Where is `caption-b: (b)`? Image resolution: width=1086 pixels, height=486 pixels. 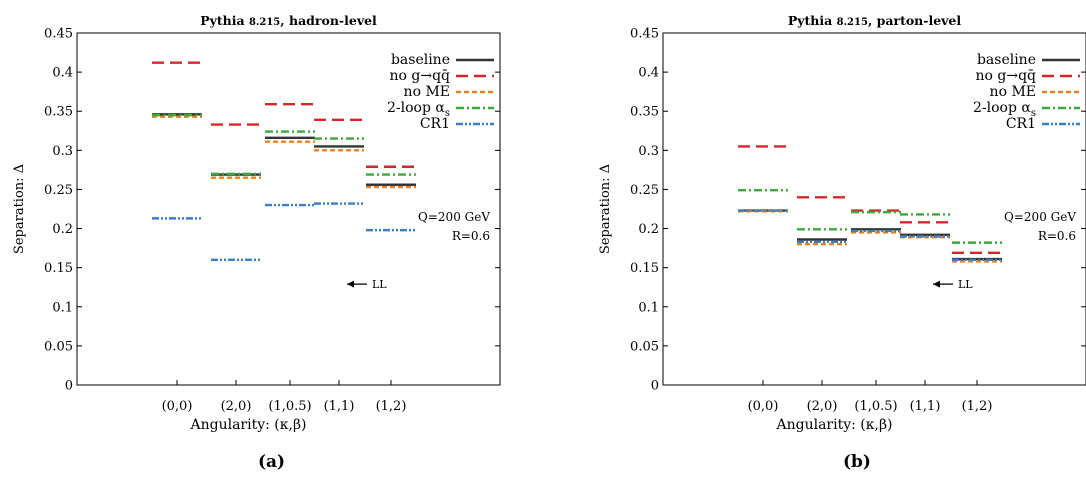
caption-b: (b) is located at coordinates (857, 462).